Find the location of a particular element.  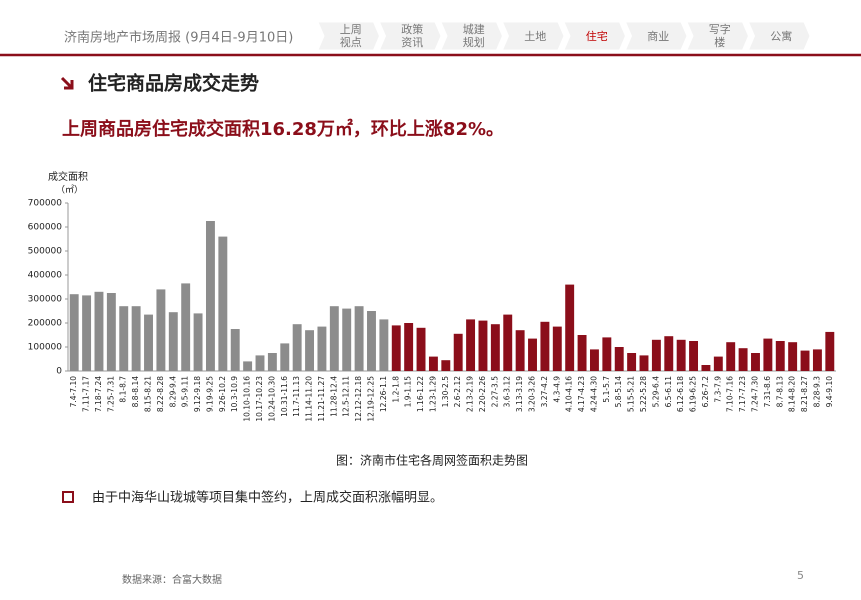

y-tick-label: 700000 is located at coordinates (45, 204).